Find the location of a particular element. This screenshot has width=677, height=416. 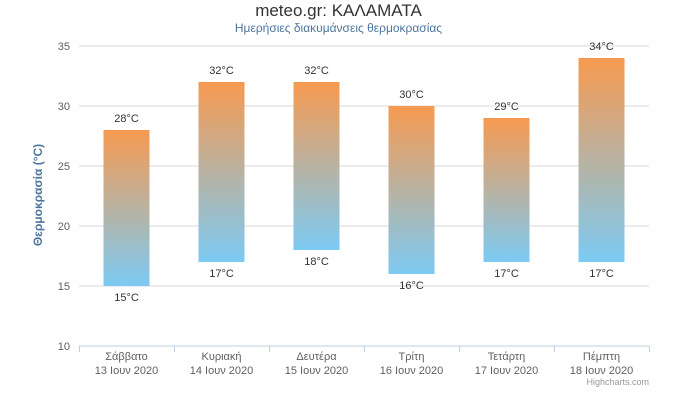

high-temp-label: 30°C is located at coordinates (411, 95).